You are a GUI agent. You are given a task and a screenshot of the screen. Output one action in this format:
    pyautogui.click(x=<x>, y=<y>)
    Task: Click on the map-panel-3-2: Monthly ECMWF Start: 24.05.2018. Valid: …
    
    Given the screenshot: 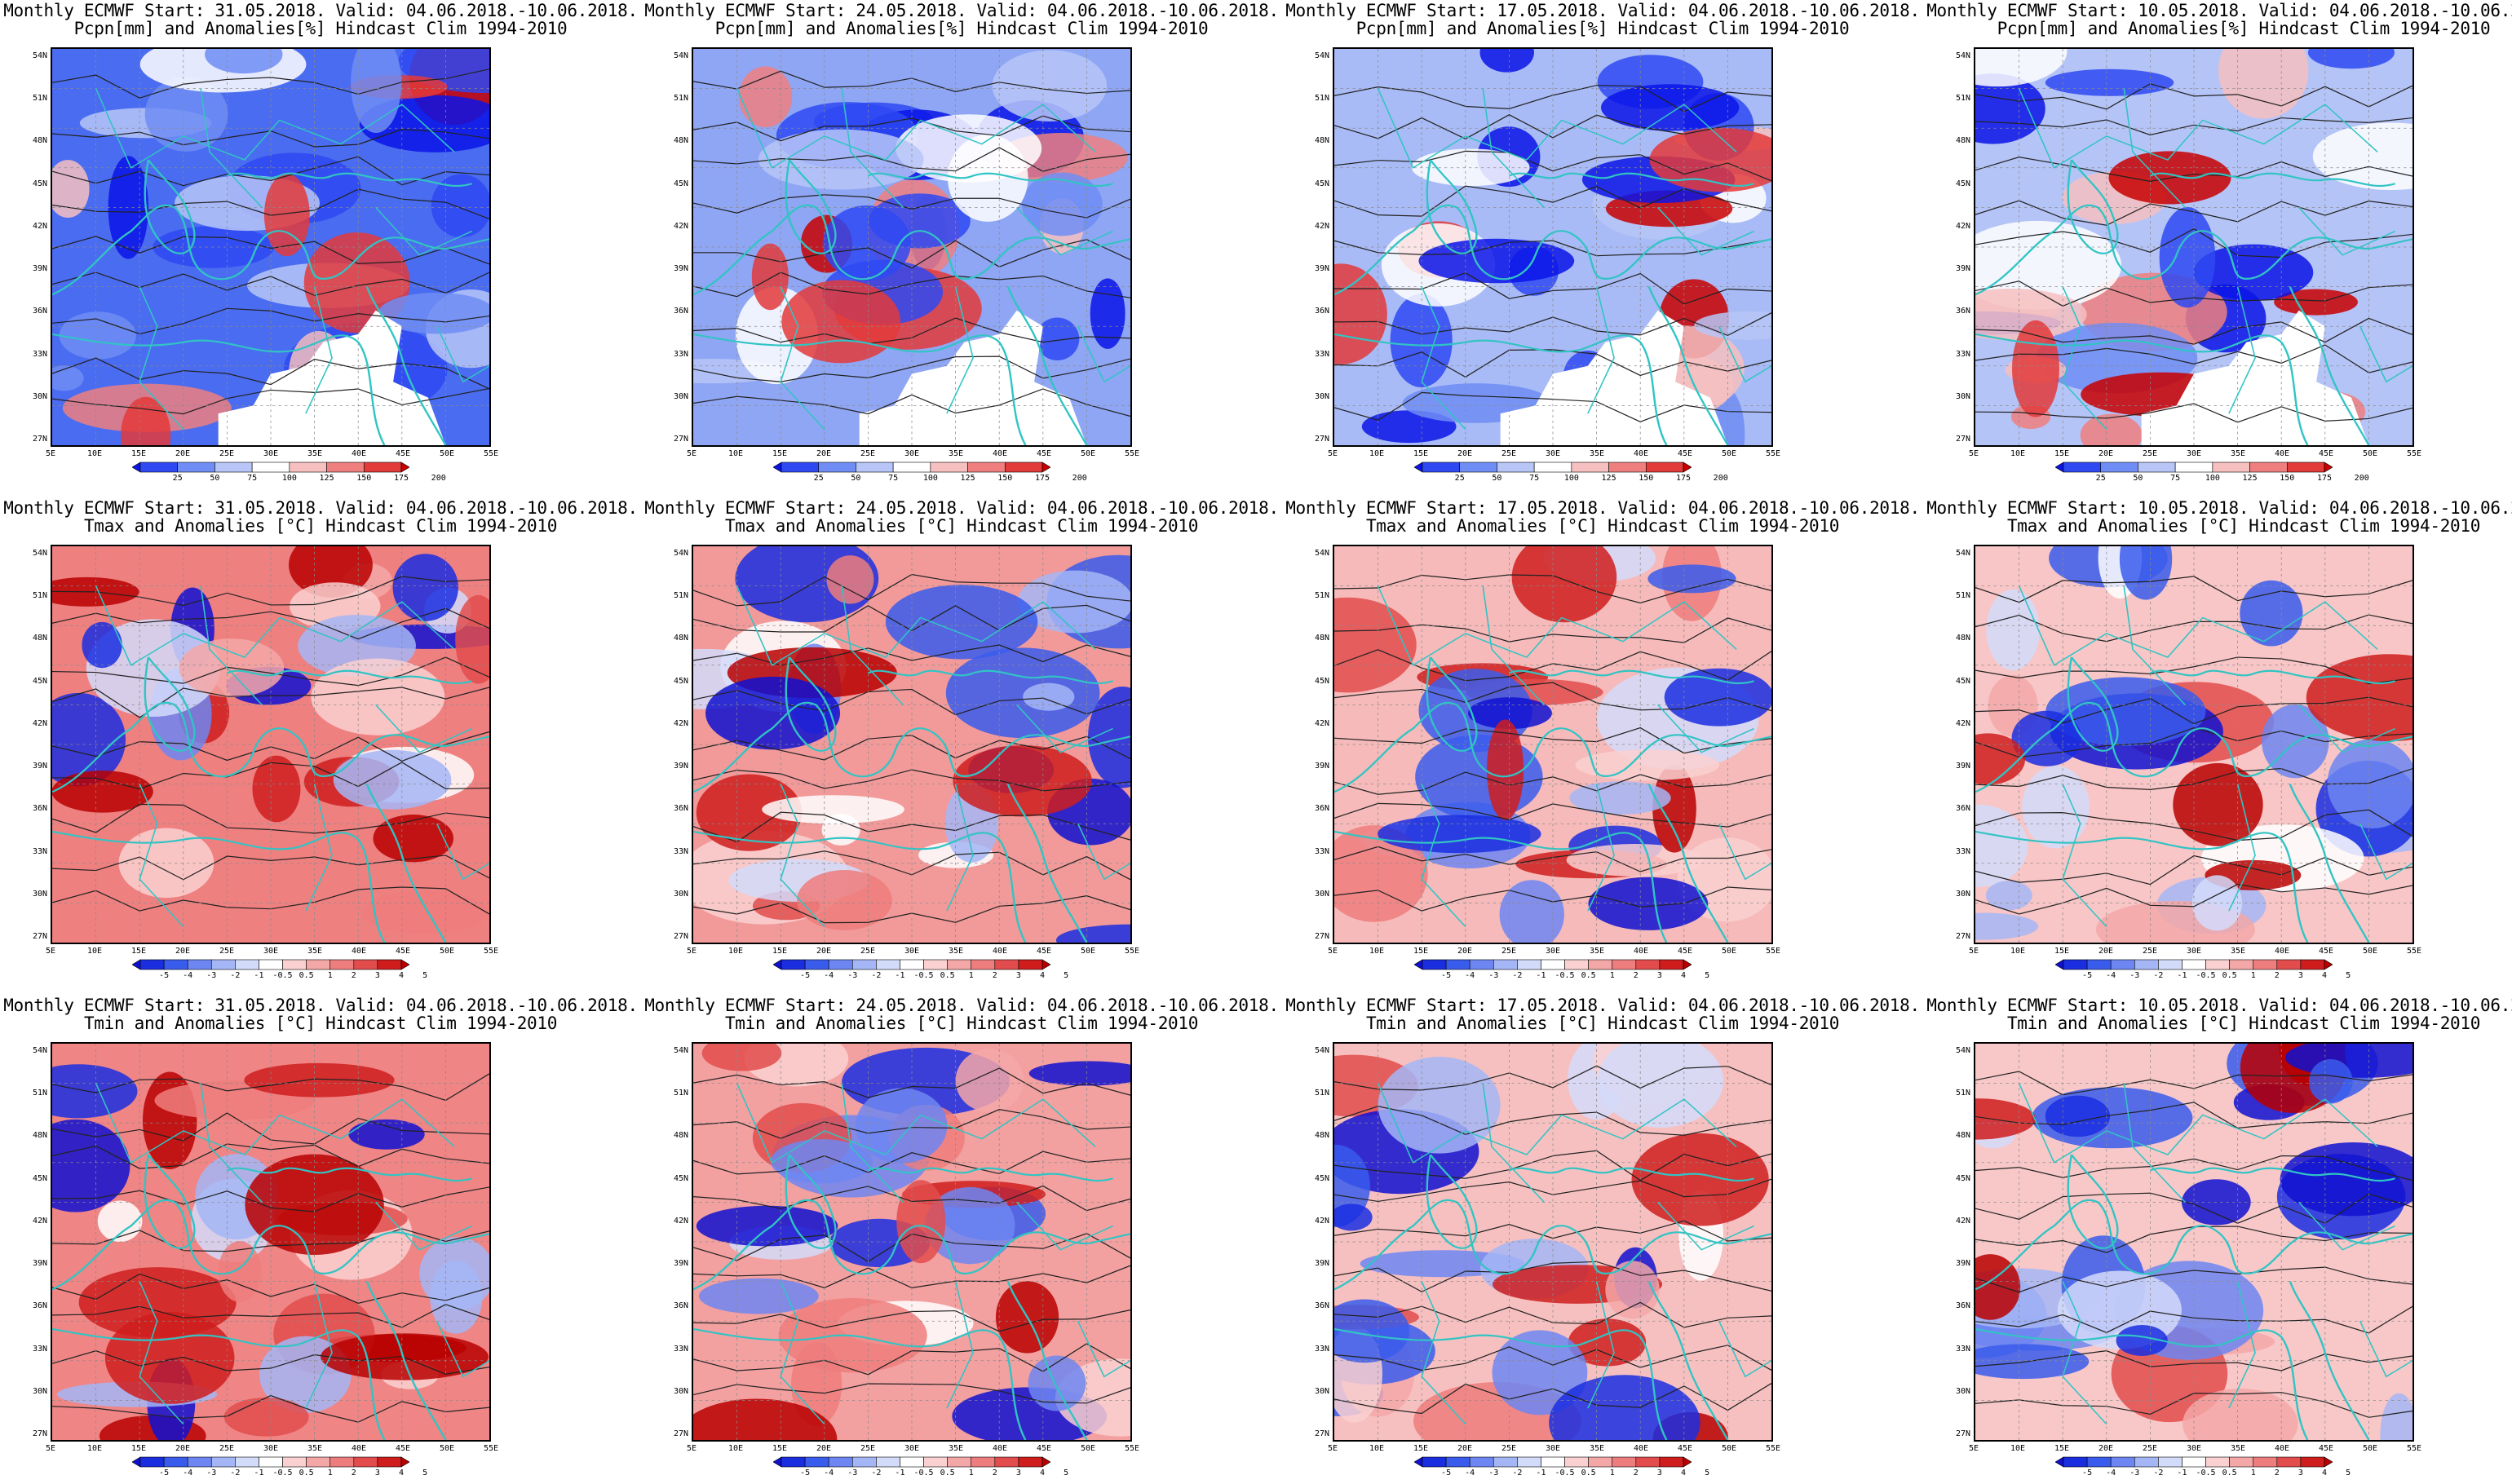 What is the action you would take?
    pyautogui.click(x=962, y=1239)
    